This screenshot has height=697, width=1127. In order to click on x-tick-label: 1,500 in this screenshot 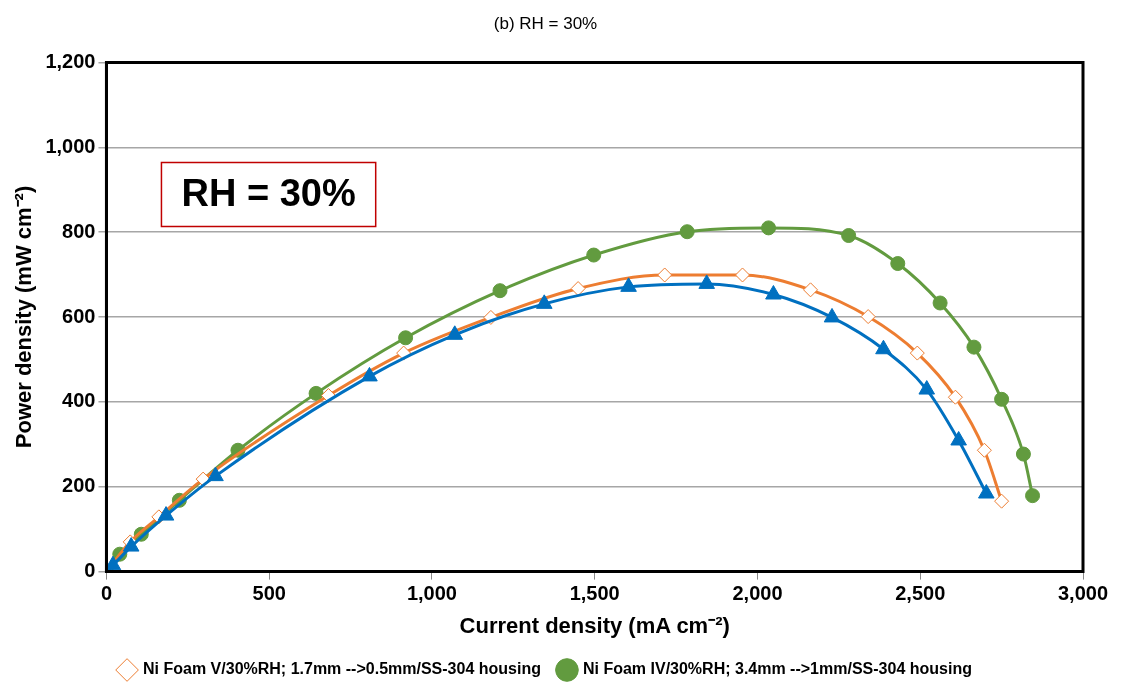, I will do `click(594, 593)`.